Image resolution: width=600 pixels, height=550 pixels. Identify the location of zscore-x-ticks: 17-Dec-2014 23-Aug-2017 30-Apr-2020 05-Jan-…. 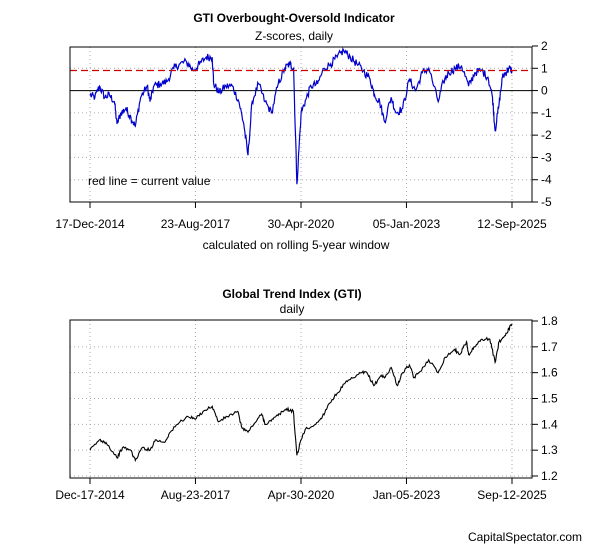
(301, 216).